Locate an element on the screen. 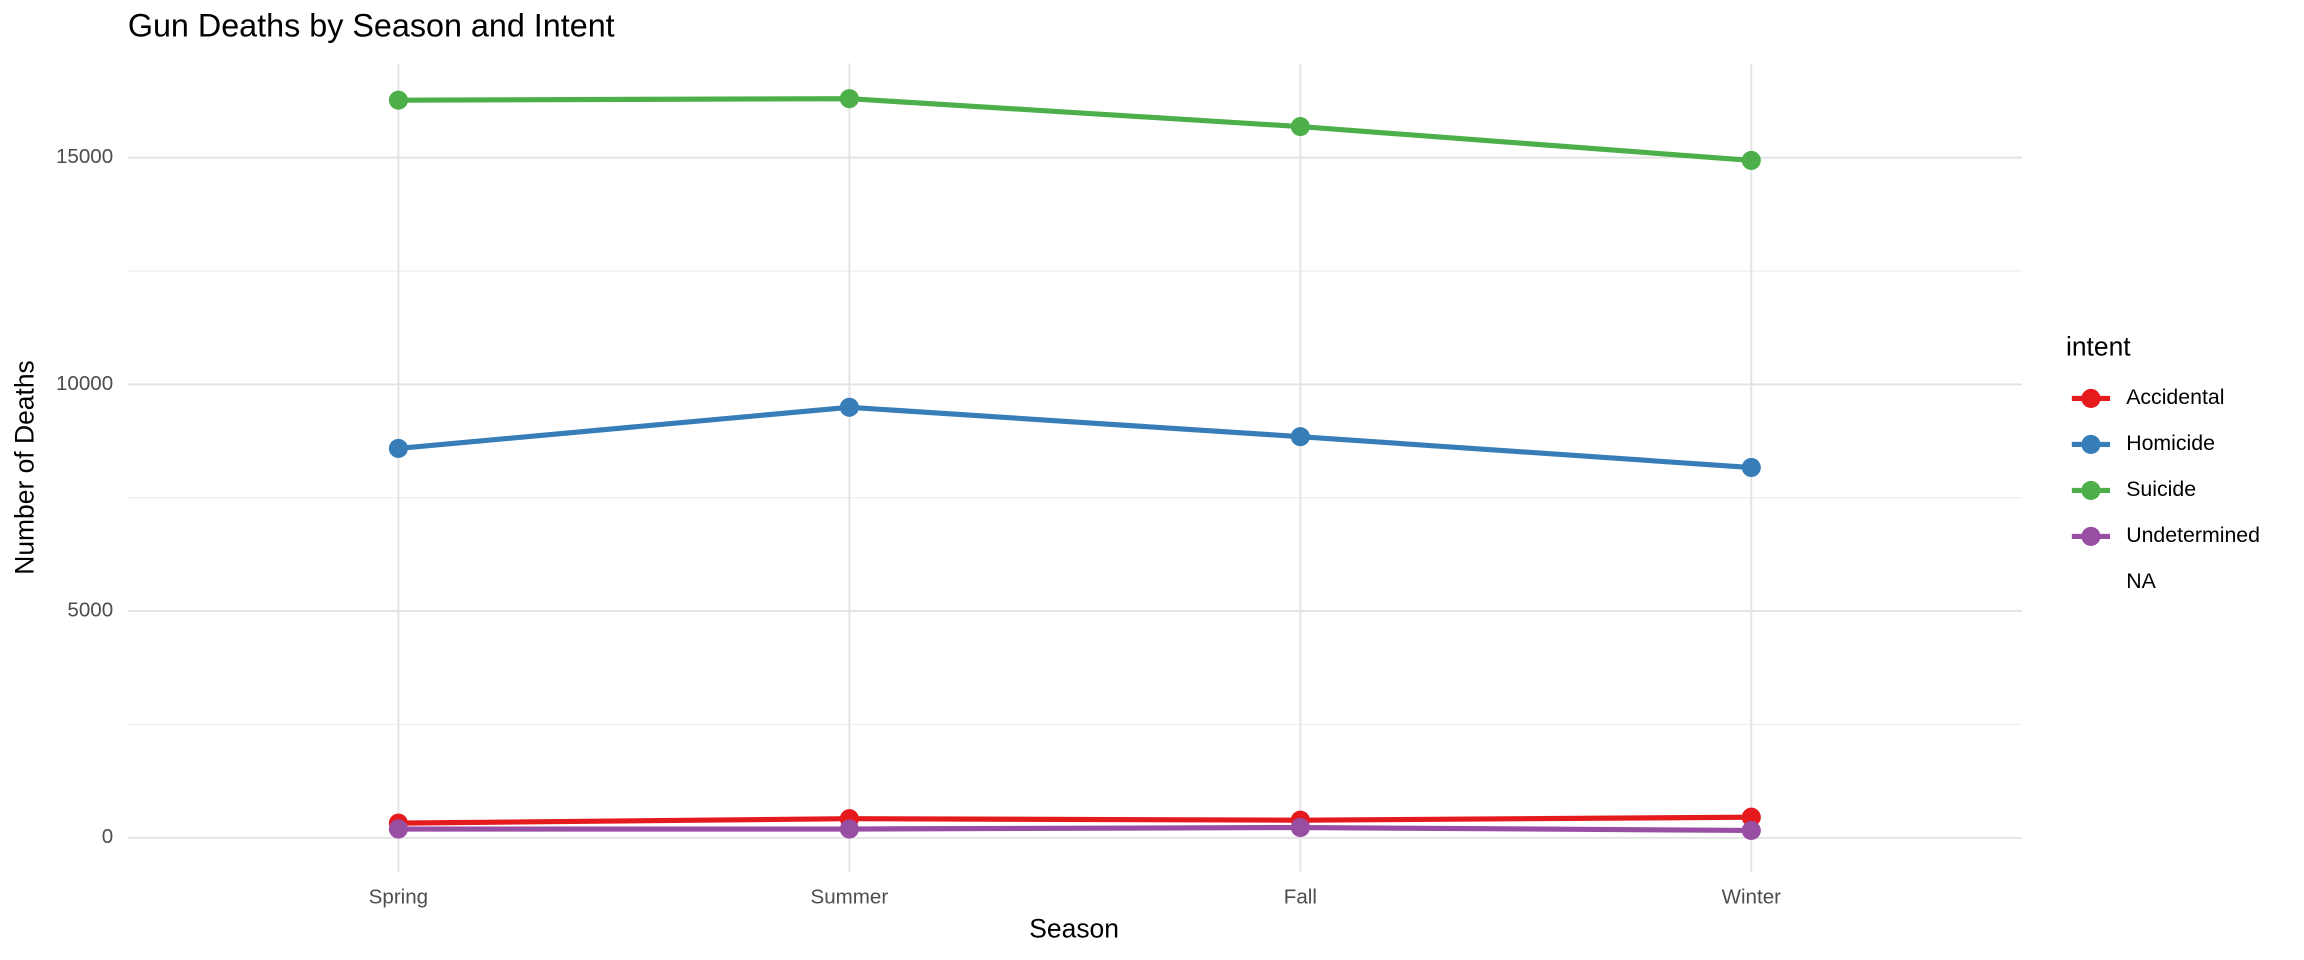  x-tick-label: Fall is located at coordinates (1300, 896).